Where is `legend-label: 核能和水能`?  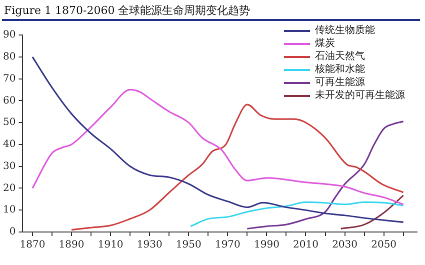 legend-label: 核能和水能 is located at coordinates (340, 69).